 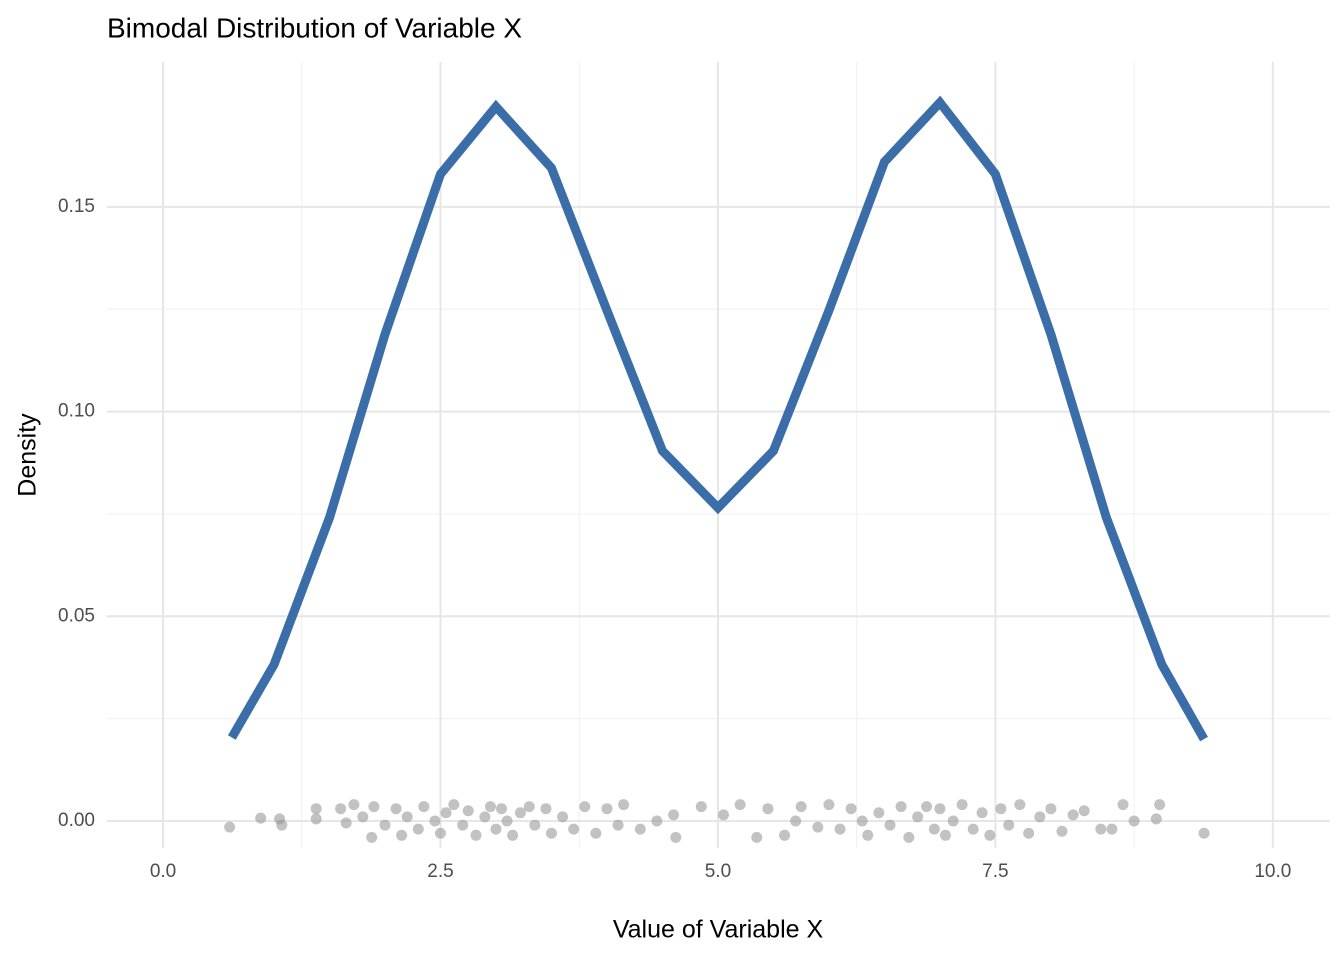 I want to click on x-tick-label: 7.5, so click(x=995, y=871).